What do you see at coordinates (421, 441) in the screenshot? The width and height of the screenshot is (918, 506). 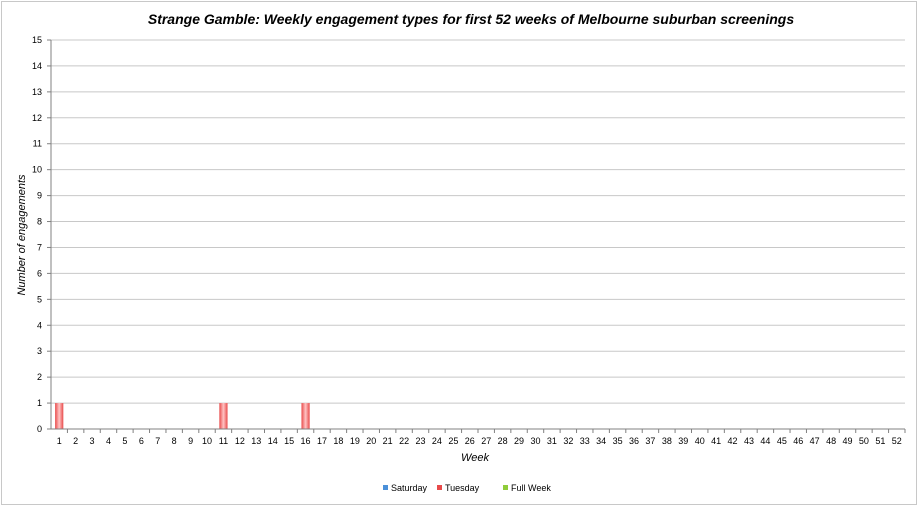 I see `x-tick-label: 23` at bounding box center [421, 441].